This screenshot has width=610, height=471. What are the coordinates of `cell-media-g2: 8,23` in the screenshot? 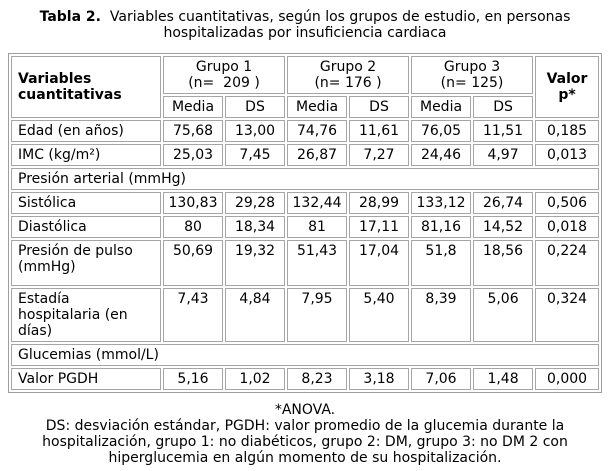 It's located at (317, 379).